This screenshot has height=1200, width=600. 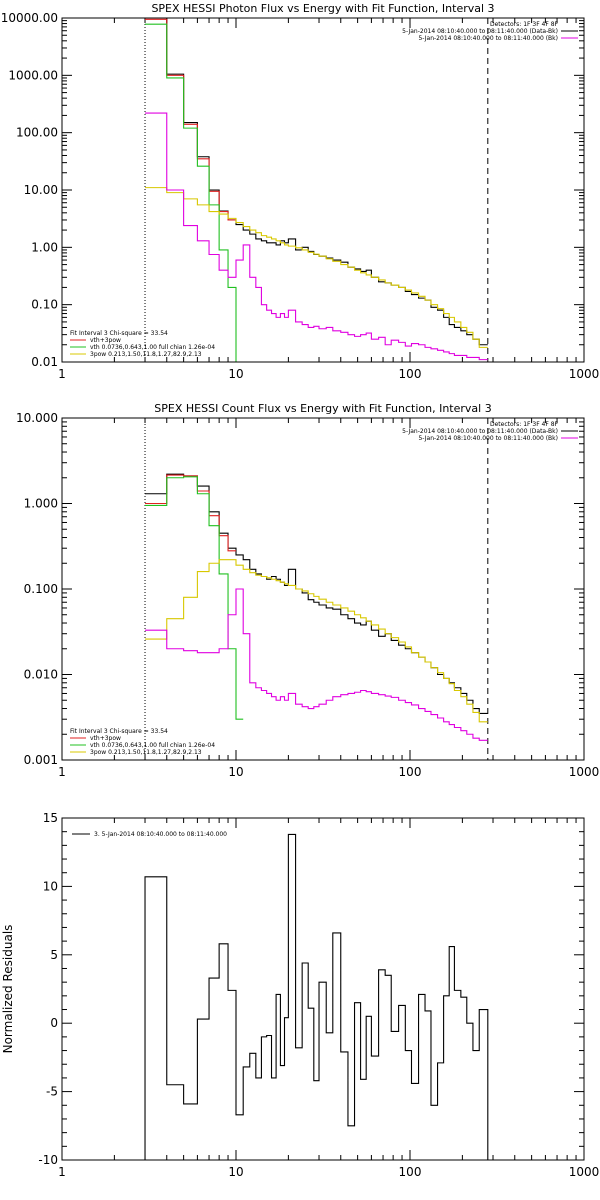 I want to click on y-tick-label: 5, so click(x=54, y=955).